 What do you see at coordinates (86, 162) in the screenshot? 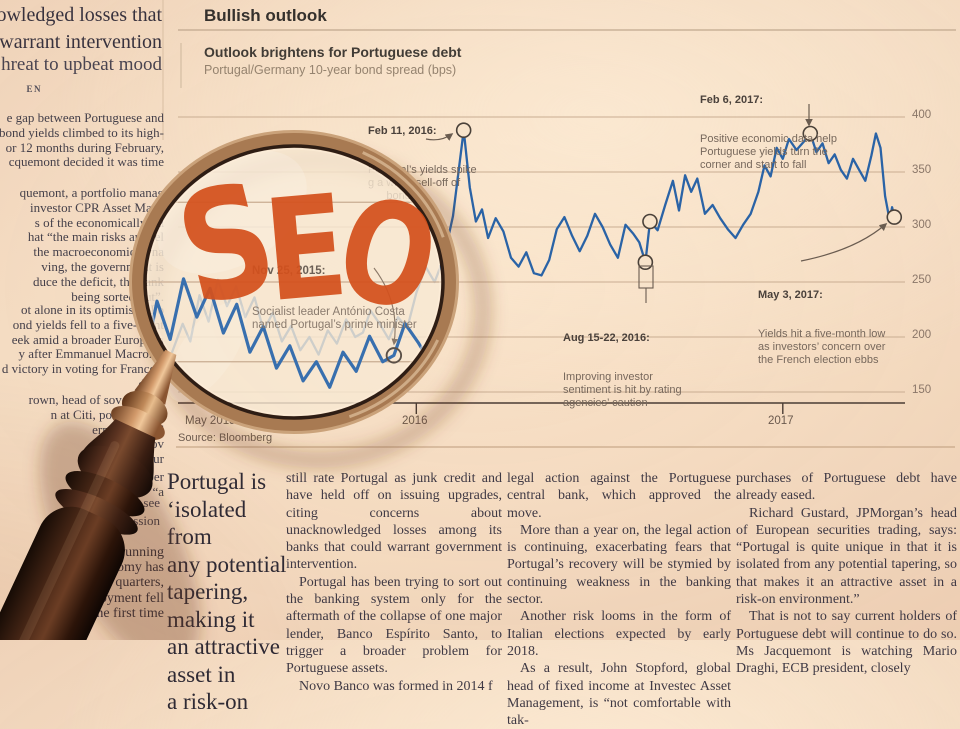
I see `body-line: cquemont decided it was time` at bounding box center [86, 162].